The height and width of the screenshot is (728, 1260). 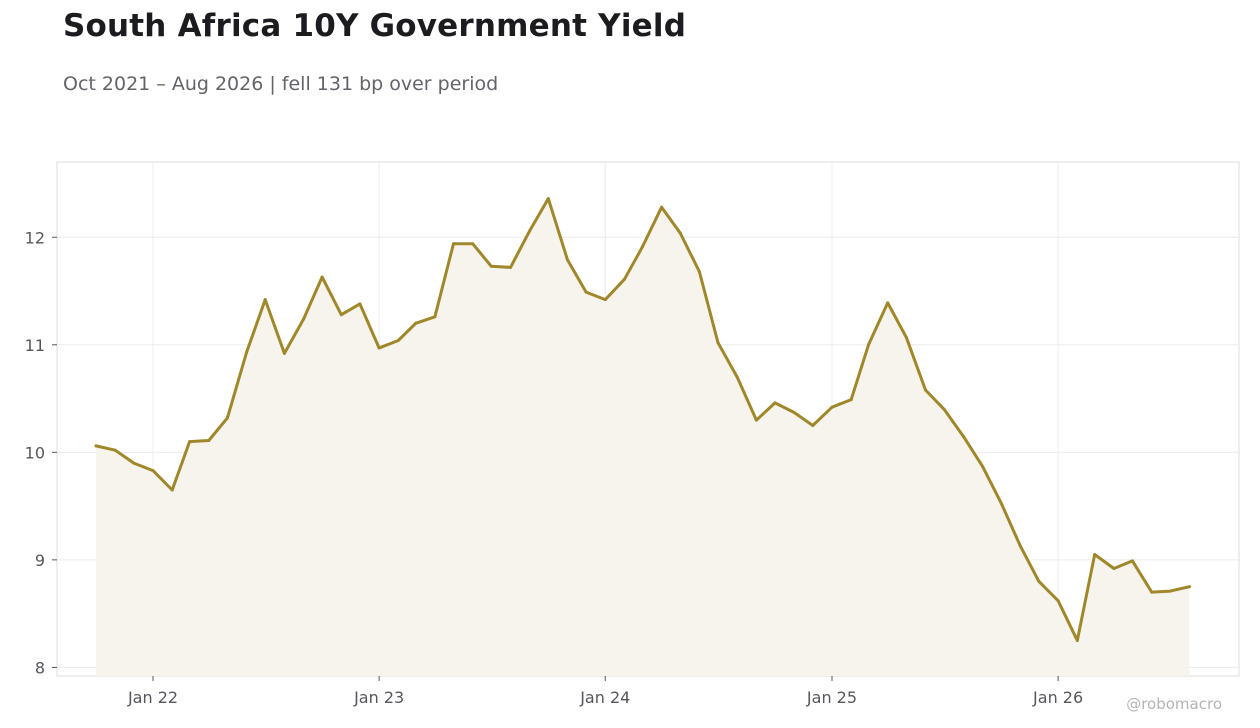 What do you see at coordinates (35, 452) in the screenshot?
I see `y-tick-label: 10` at bounding box center [35, 452].